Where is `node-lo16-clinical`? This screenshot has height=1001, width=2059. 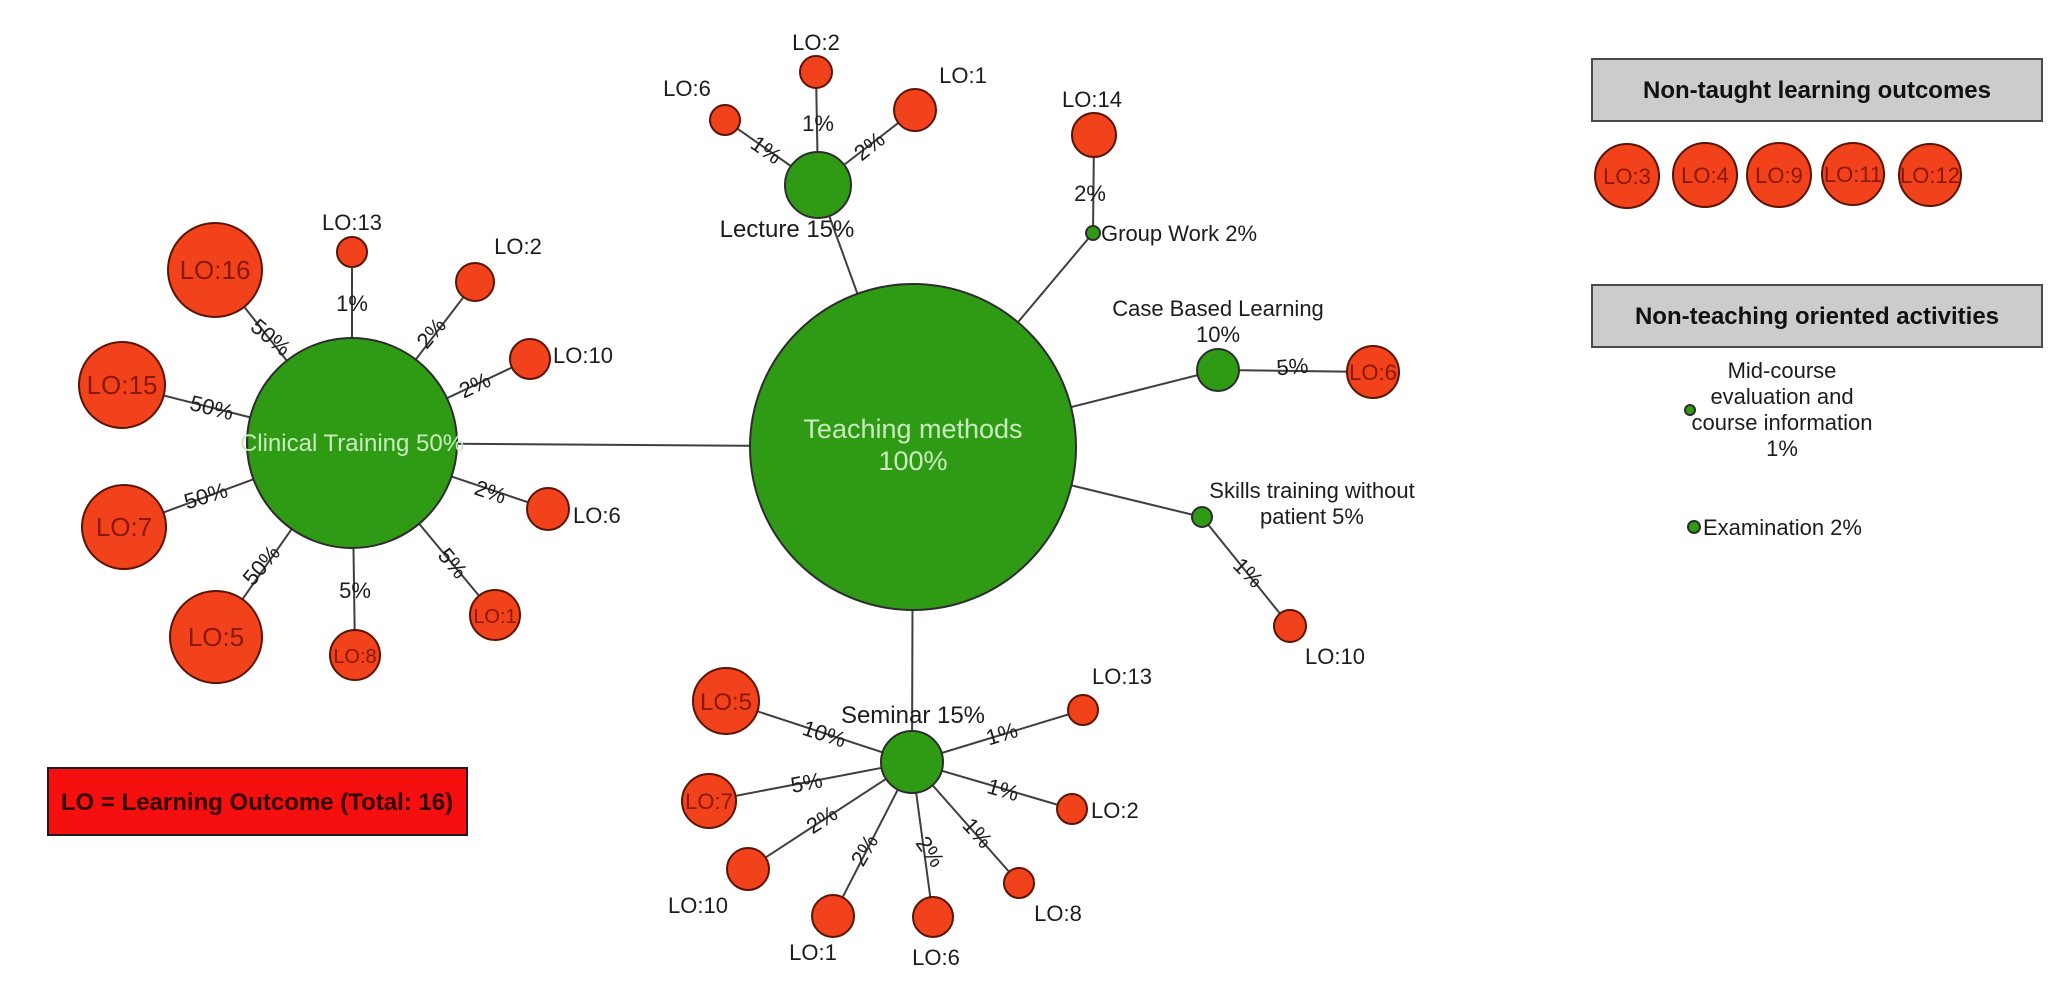 node-lo16-clinical is located at coordinates (215, 270).